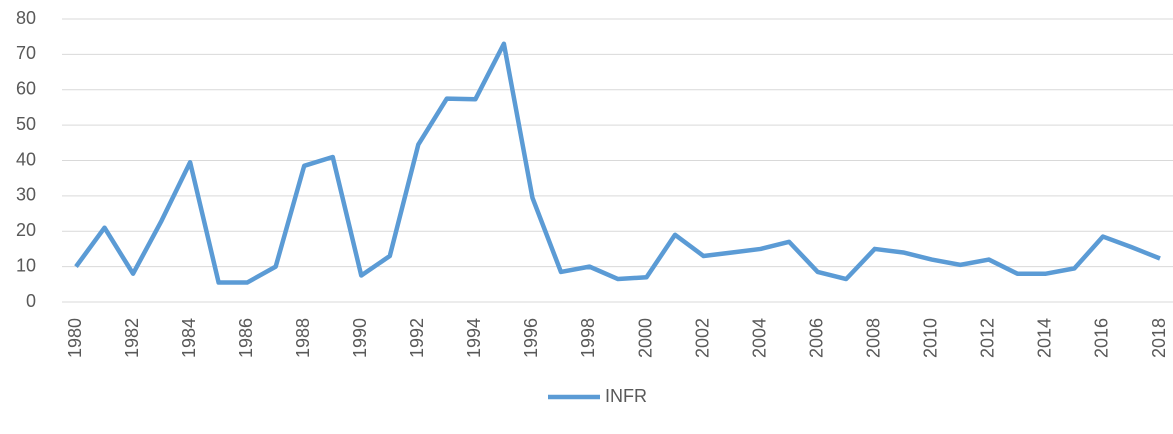 This screenshot has width=1173, height=434. What do you see at coordinates (474, 338) in the screenshot?
I see `x-tick-label: 1994` at bounding box center [474, 338].